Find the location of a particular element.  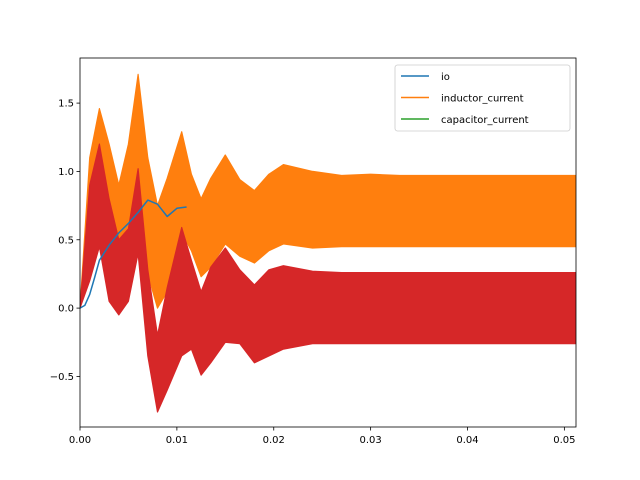

x-tick-label: 0.03 is located at coordinates (370, 440).